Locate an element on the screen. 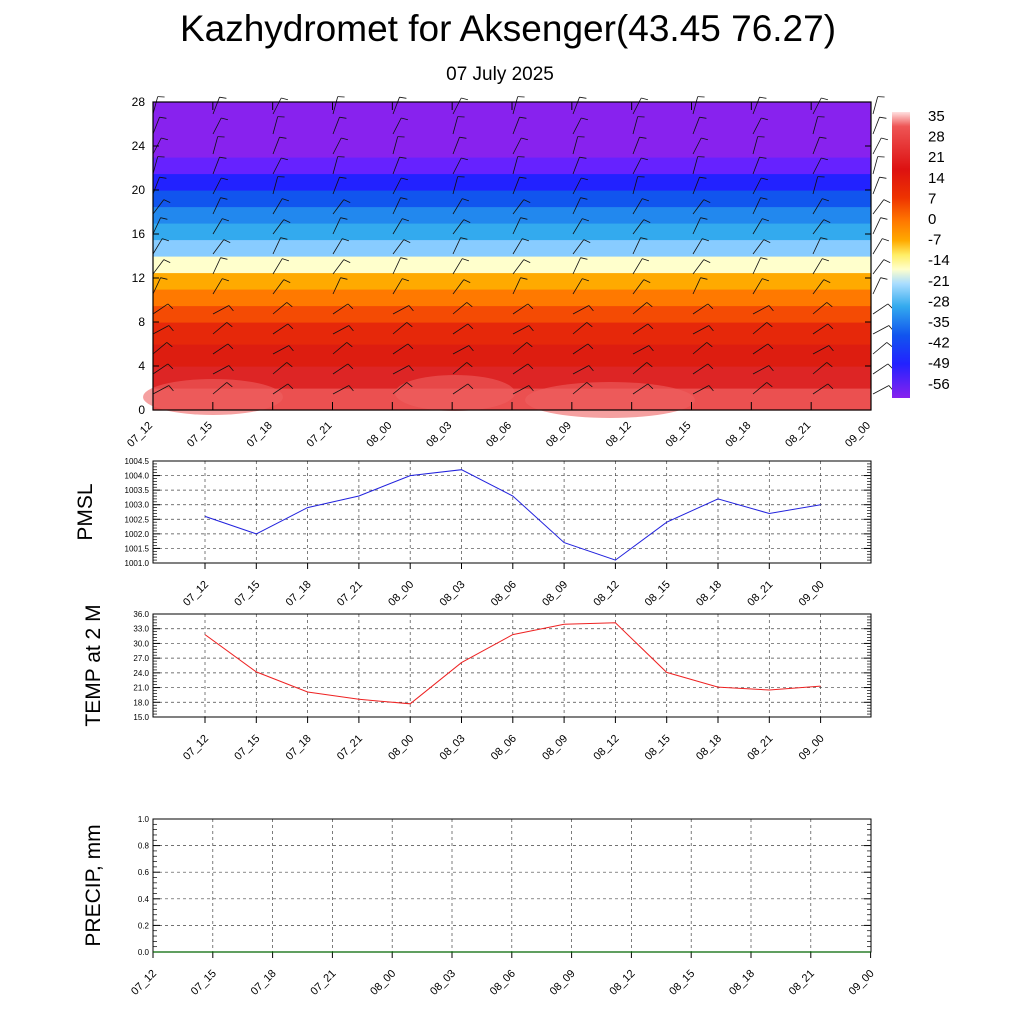 This screenshot has width=1024, height=1024. x-tick-label: 08_18 is located at coordinates (742, 983).